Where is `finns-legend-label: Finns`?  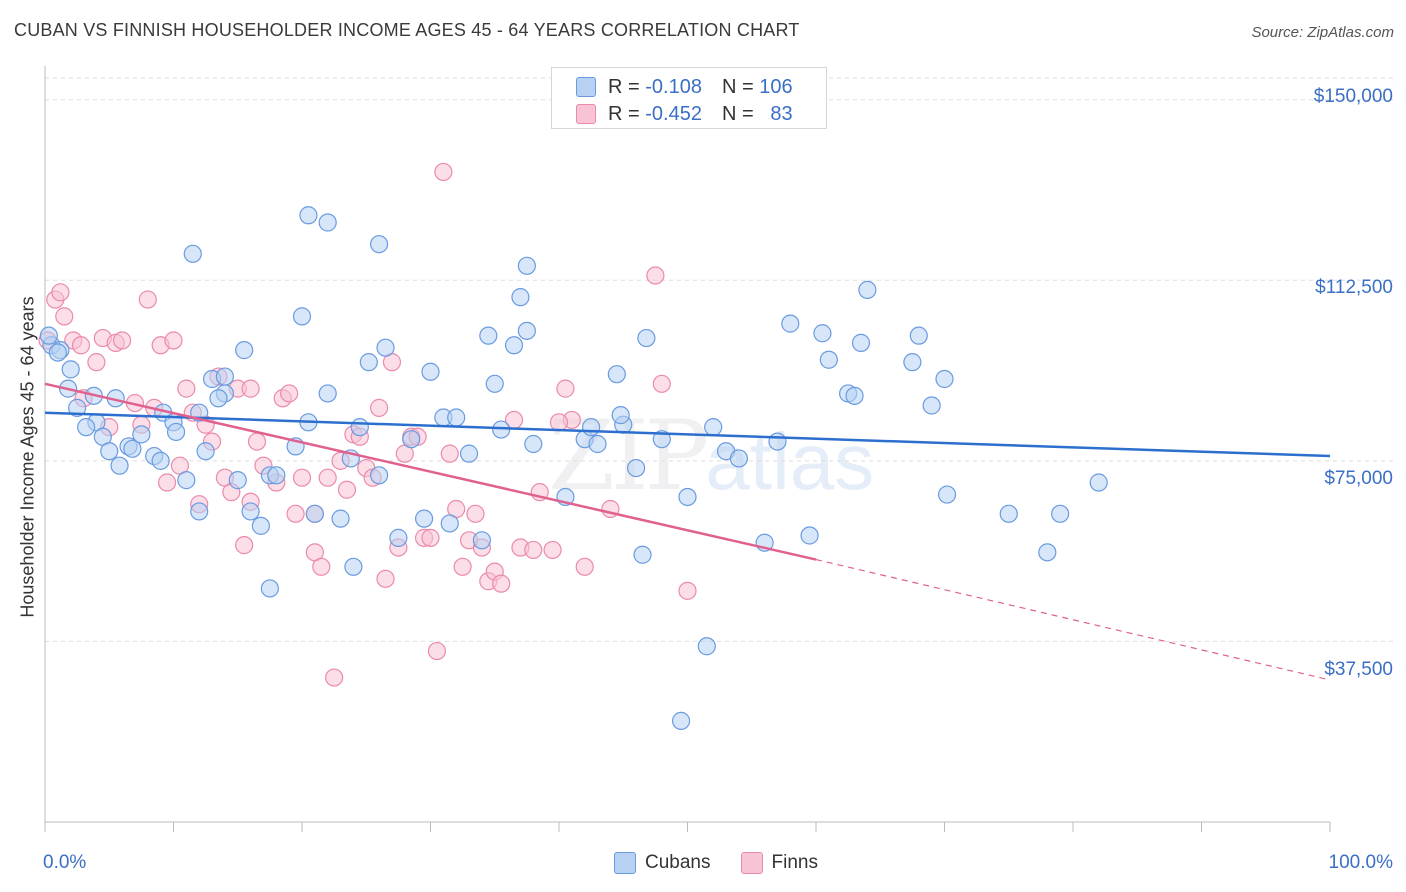
finns-legend-label: Finns is located at coordinates (794, 862).